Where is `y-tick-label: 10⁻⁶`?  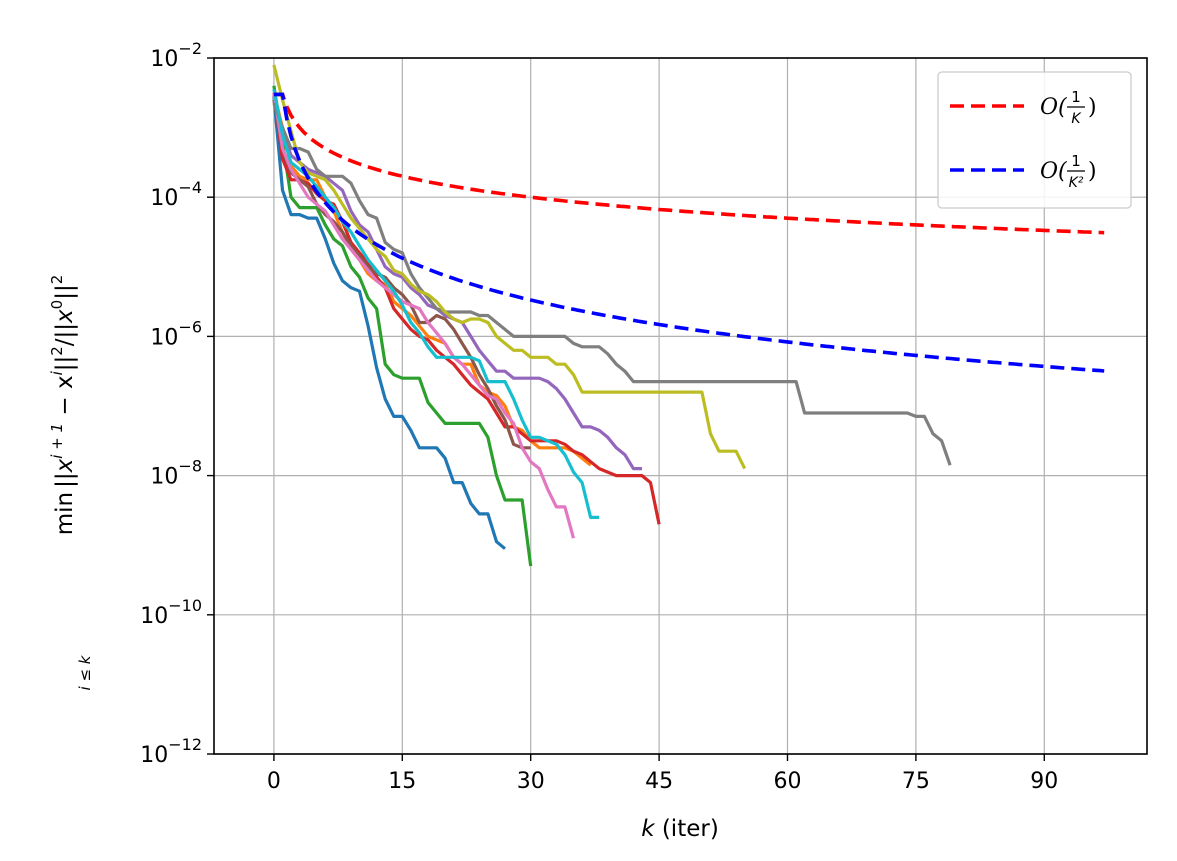 y-tick-label: 10⁻⁶ is located at coordinates (176, 333).